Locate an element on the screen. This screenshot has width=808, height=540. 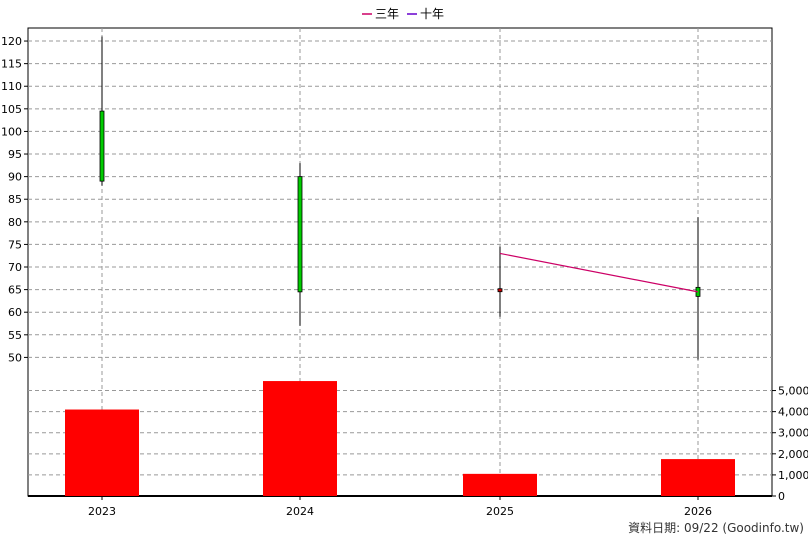
volume-tick-label: 1,000 is located at coordinates (793, 475).